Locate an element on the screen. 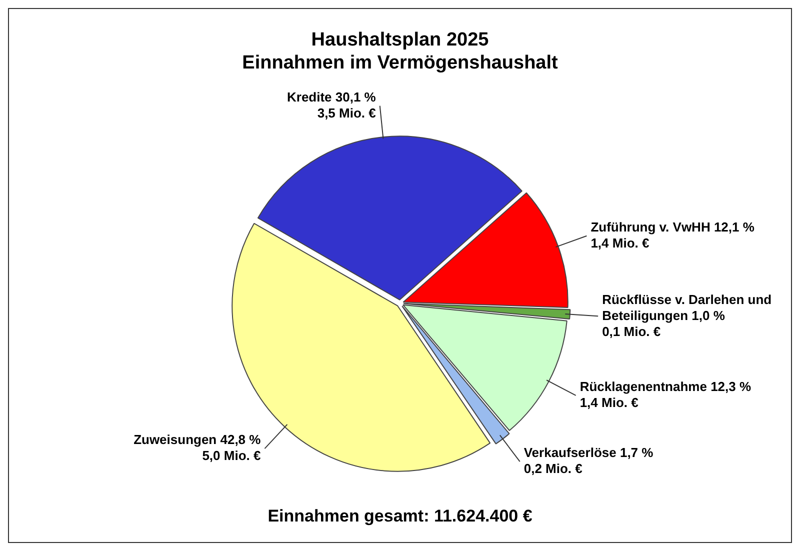 The image size is (800, 551). text: Einnahmen gesamt: 11.624.400 € is located at coordinates (400, 516).